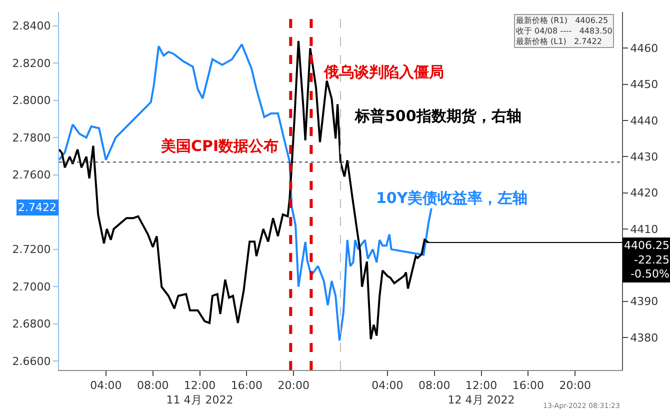 Image resolution: width=670 pixels, height=419 pixels. What do you see at coordinates (644, 337) in the screenshot?
I see `y2-tick-label: 4380` at bounding box center [644, 337].